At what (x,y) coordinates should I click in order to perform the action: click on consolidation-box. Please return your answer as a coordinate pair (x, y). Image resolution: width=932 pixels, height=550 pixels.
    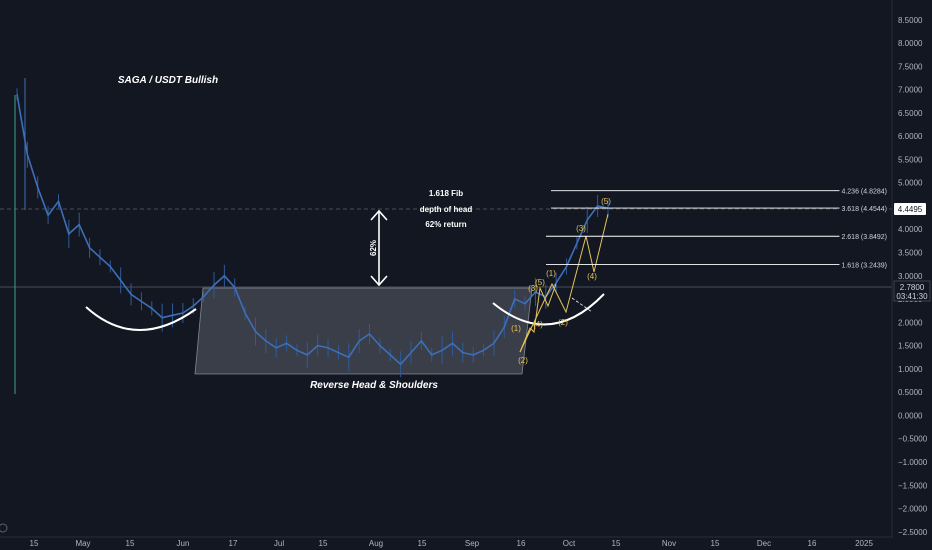
    Looking at the image, I should click on (363, 331).